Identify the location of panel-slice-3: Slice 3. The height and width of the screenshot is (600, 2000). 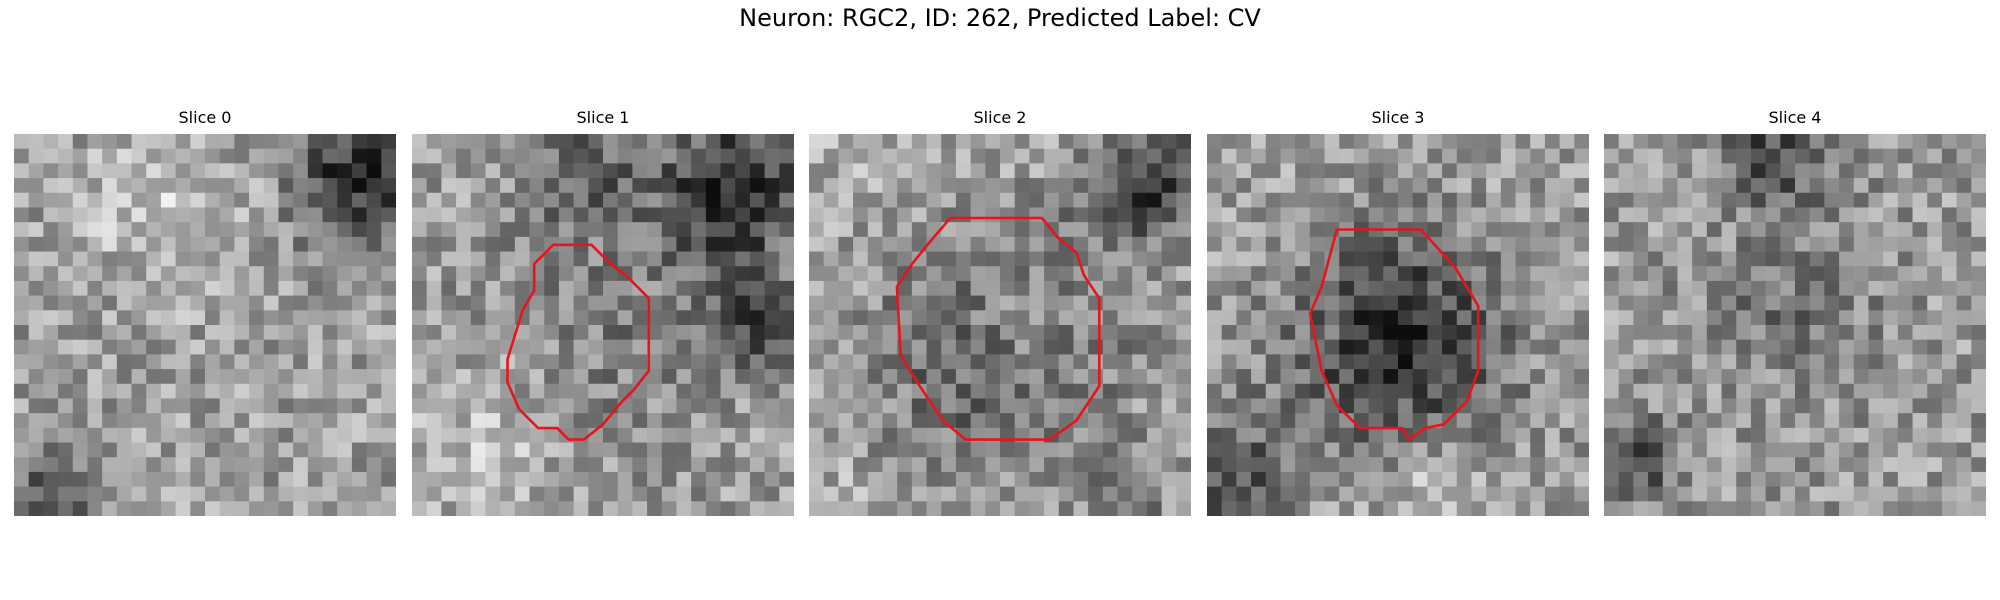
(1398, 312).